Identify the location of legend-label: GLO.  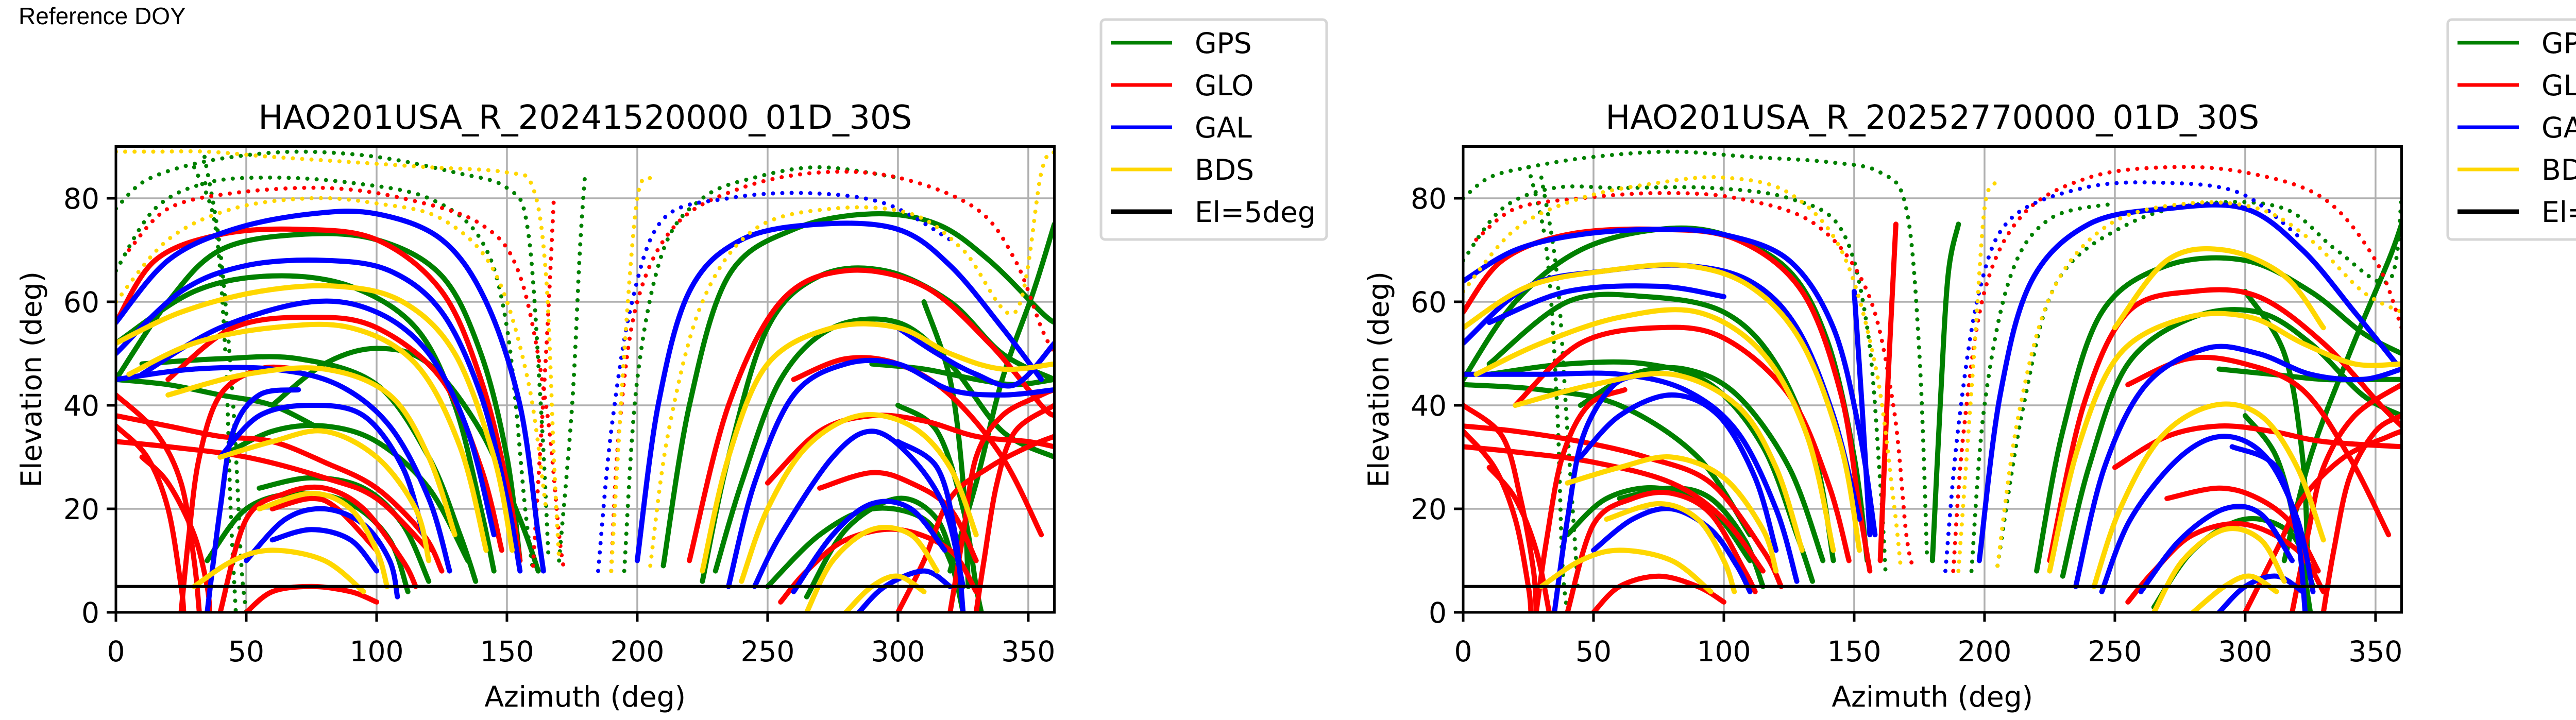
(2558, 85).